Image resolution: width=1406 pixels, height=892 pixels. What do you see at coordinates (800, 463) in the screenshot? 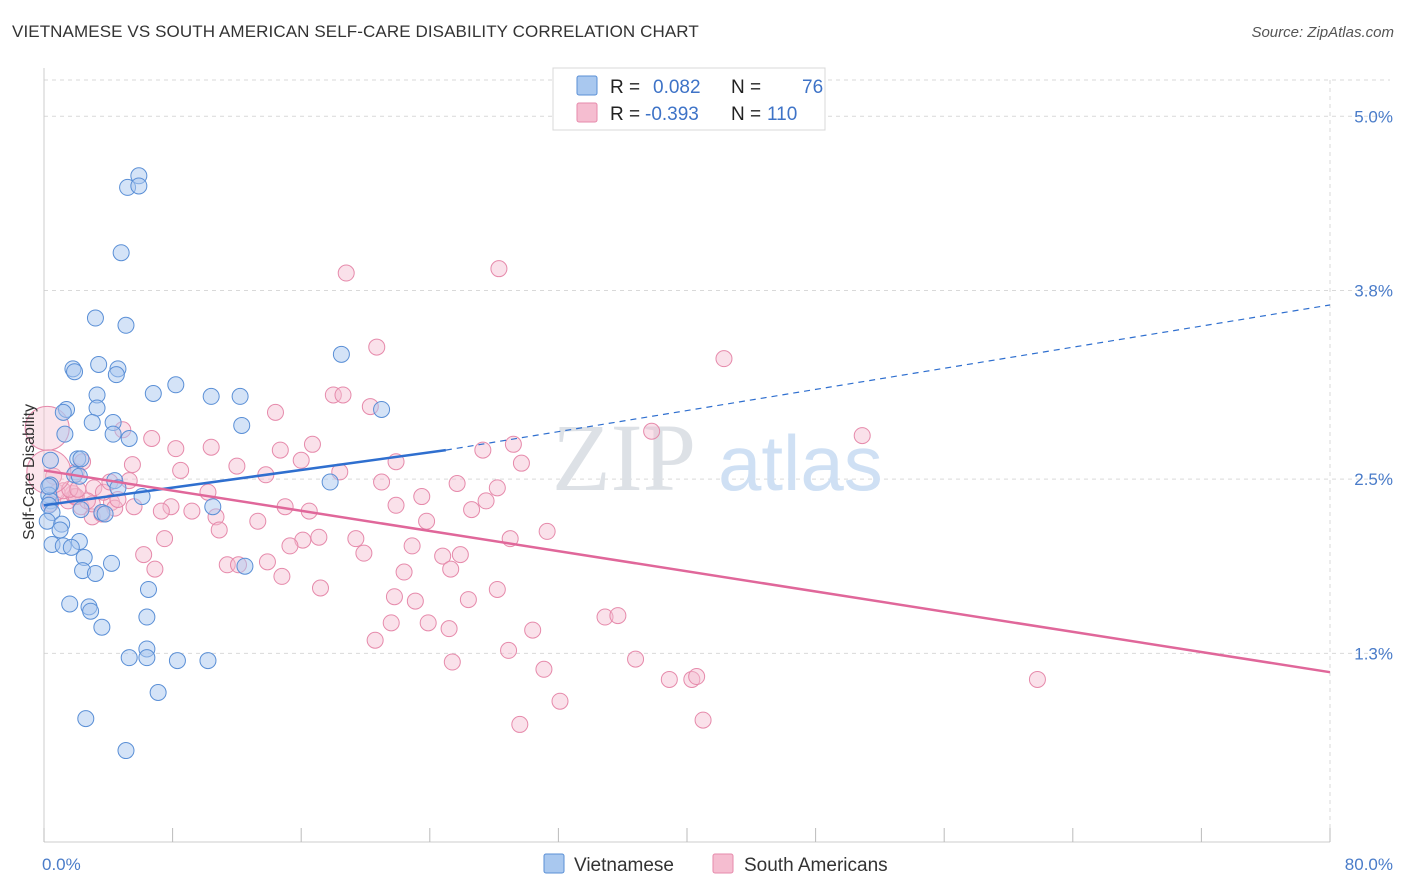
I see `watermark-atlas: atlas` at bounding box center [800, 463].